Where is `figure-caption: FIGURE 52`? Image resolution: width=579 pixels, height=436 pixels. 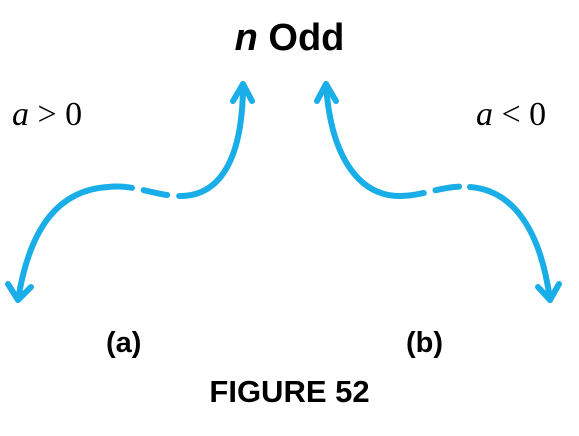
figure-caption: FIGURE 52 is located at coordinates (289, 392).